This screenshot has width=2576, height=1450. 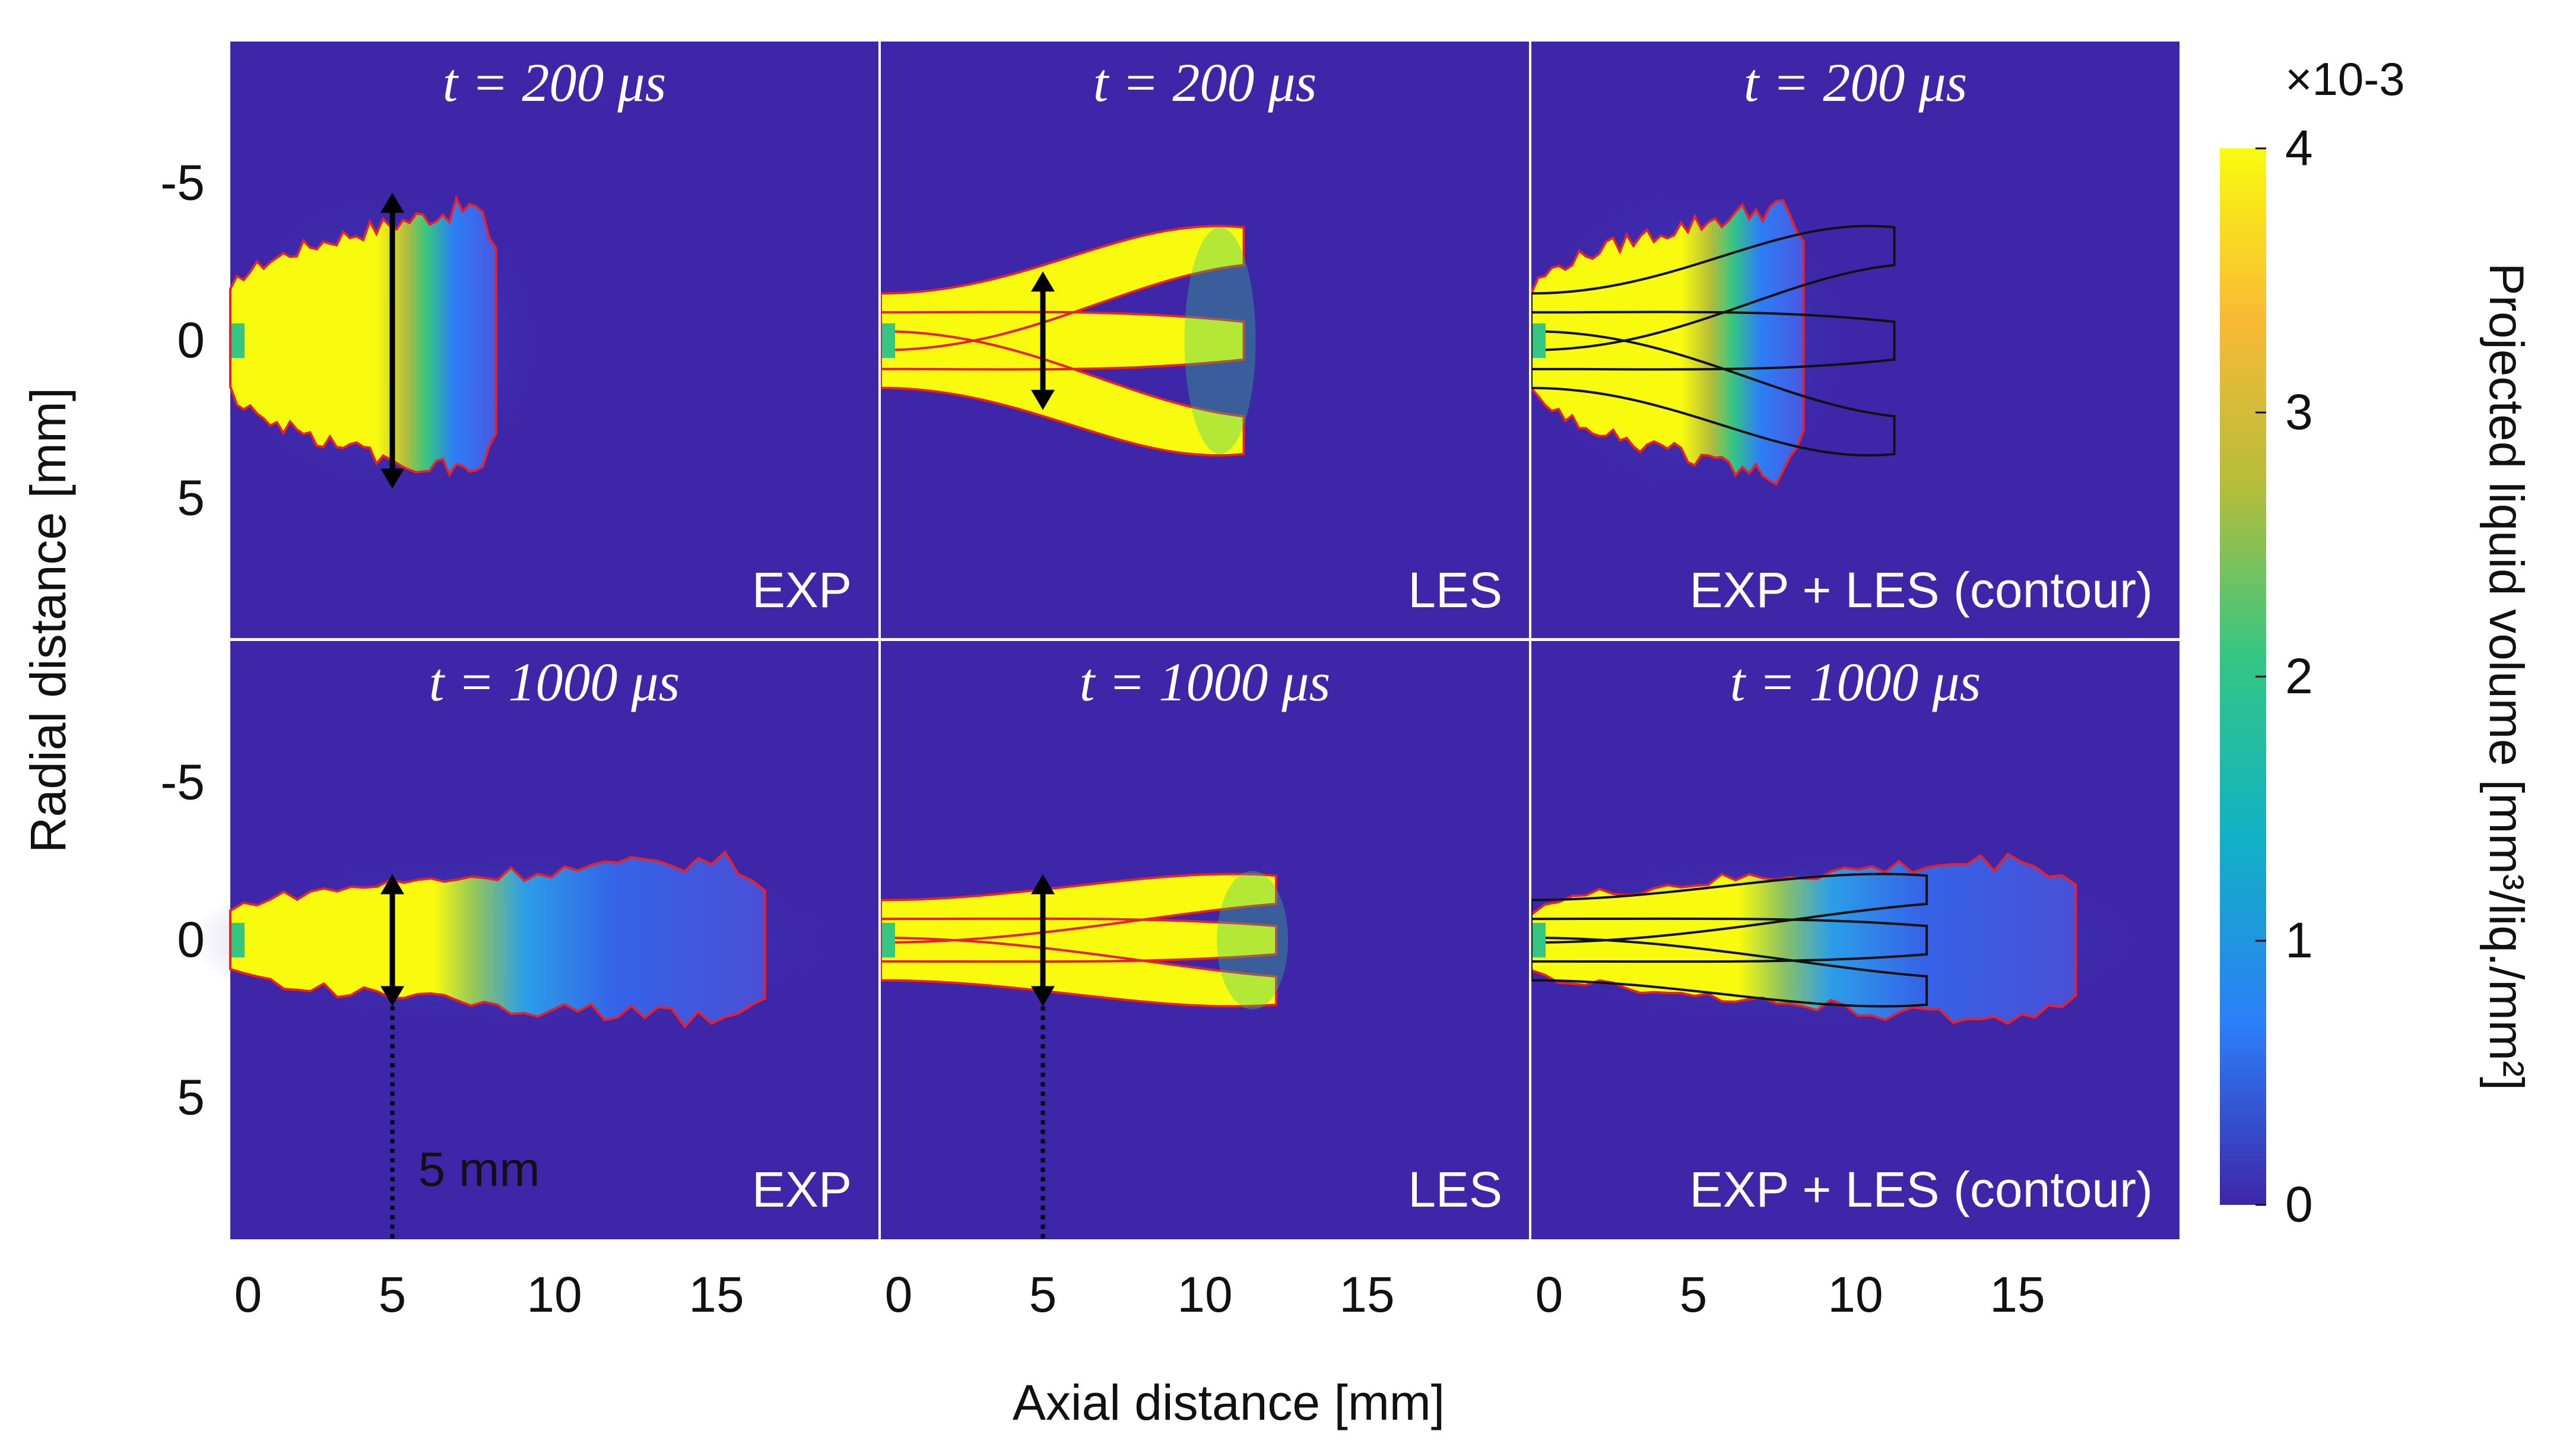 I want to click on colorbar-multiplier: ×10-3, so click(x=2345, y=79).